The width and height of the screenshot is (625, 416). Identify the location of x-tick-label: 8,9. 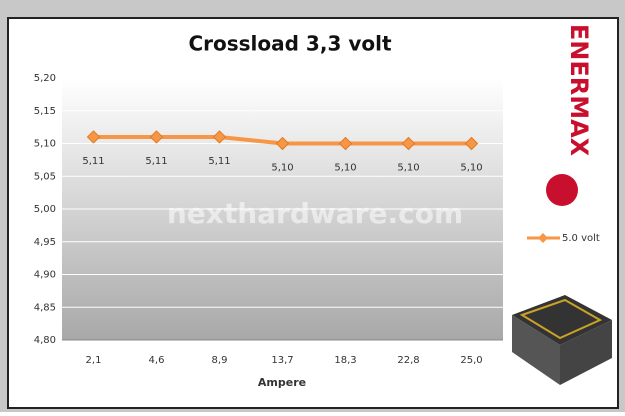
(220, 360).